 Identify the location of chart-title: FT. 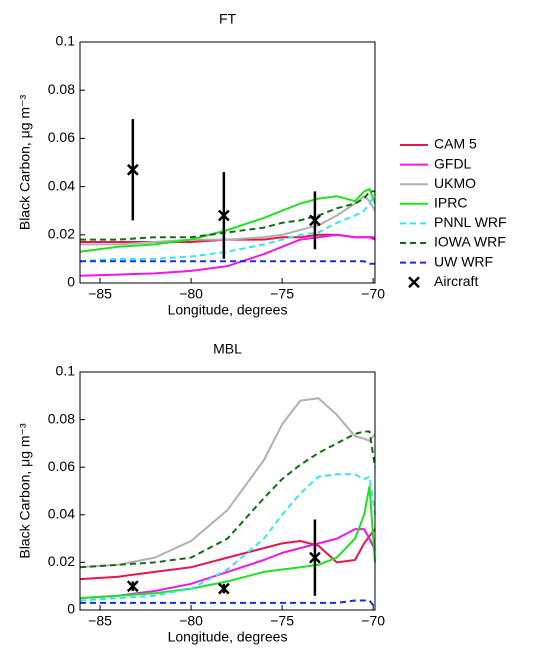
(228, 19).